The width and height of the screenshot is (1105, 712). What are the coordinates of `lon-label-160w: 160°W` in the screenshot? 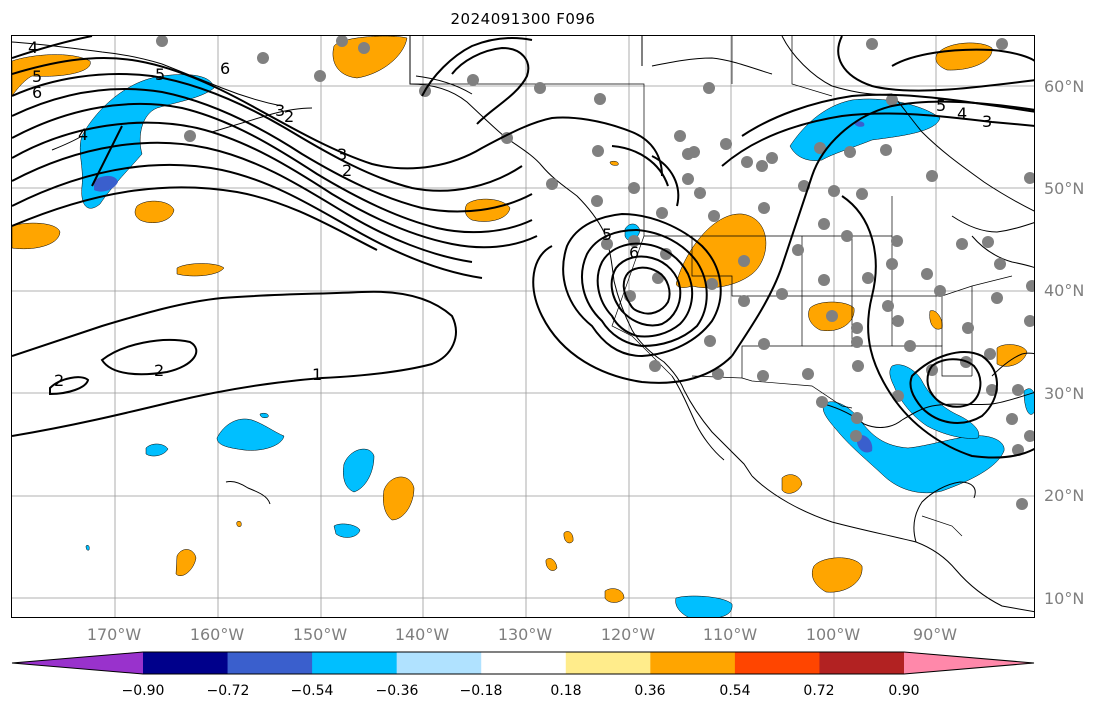 It's located at (217, 634).